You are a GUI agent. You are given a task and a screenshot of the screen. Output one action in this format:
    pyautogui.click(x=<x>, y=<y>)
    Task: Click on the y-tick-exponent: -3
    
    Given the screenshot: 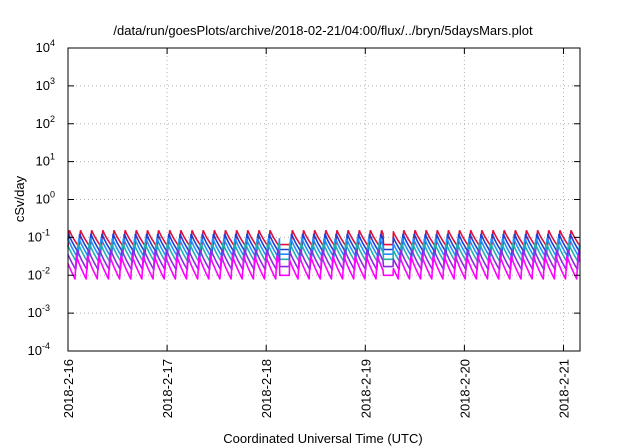 What is the action you would take?
    pyautogui.click(x=46, y=308)
    